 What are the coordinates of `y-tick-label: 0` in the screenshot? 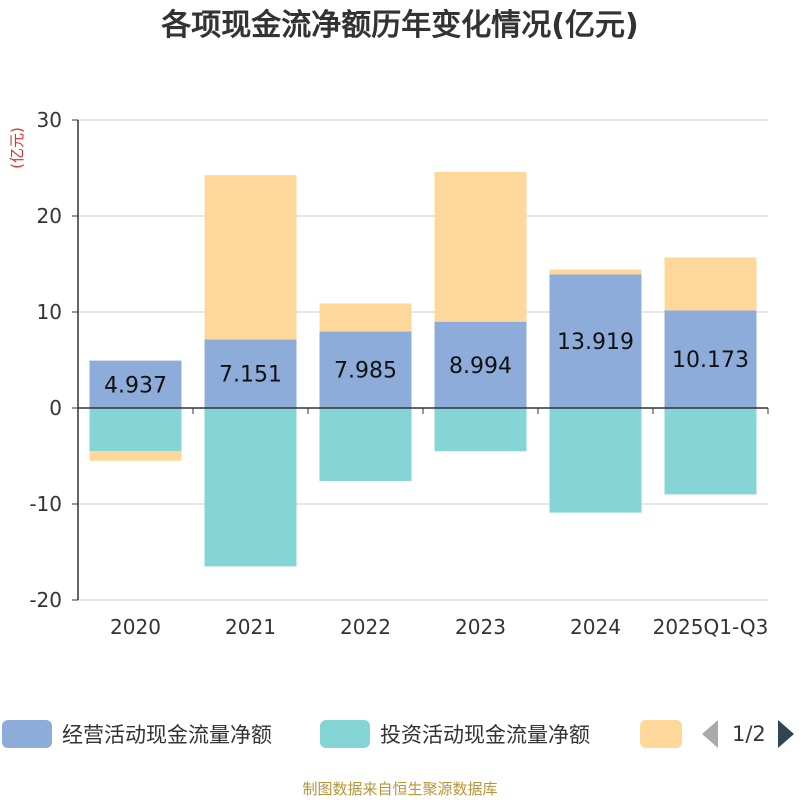 It's located at (55, 408).